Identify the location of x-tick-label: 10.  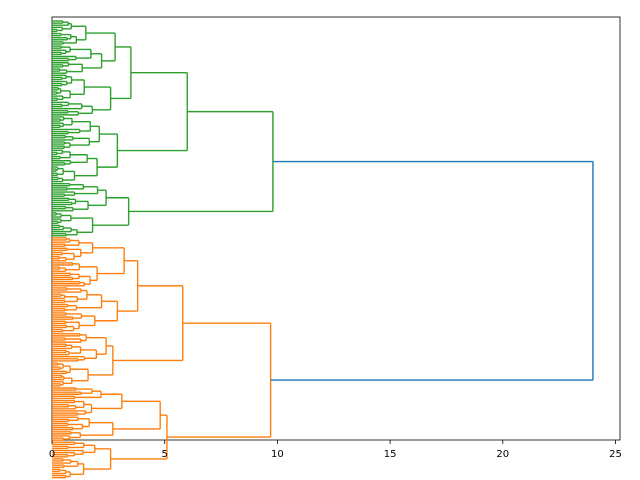
(277, 454).